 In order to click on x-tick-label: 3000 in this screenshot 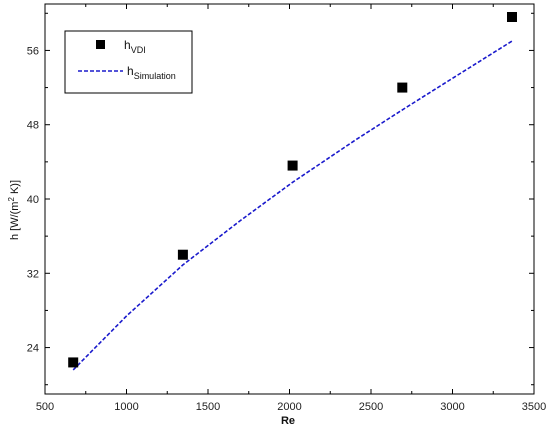, I will do `click(452, 407)`.